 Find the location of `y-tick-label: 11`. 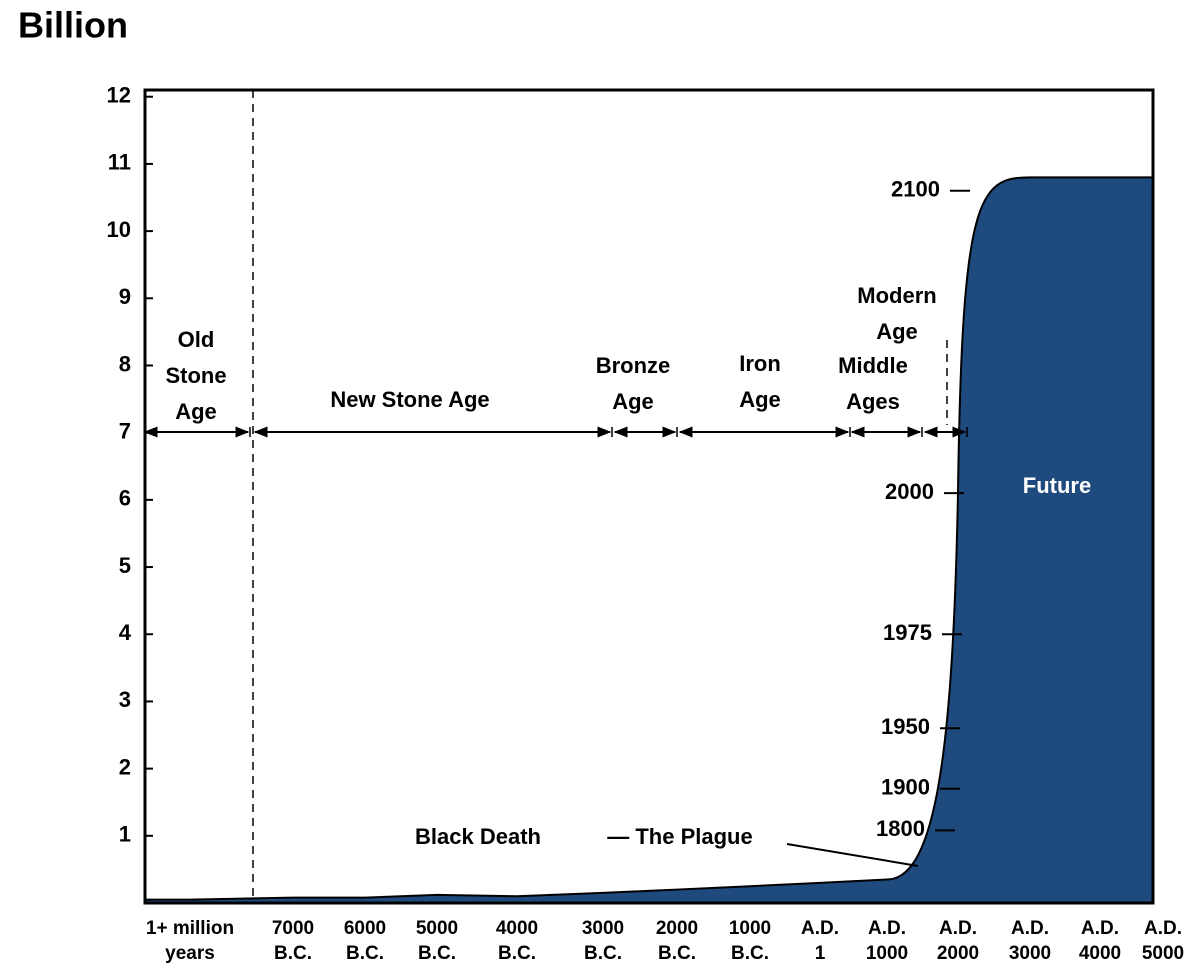

y-tick-label: 11 is located at coordinates (119, 162).